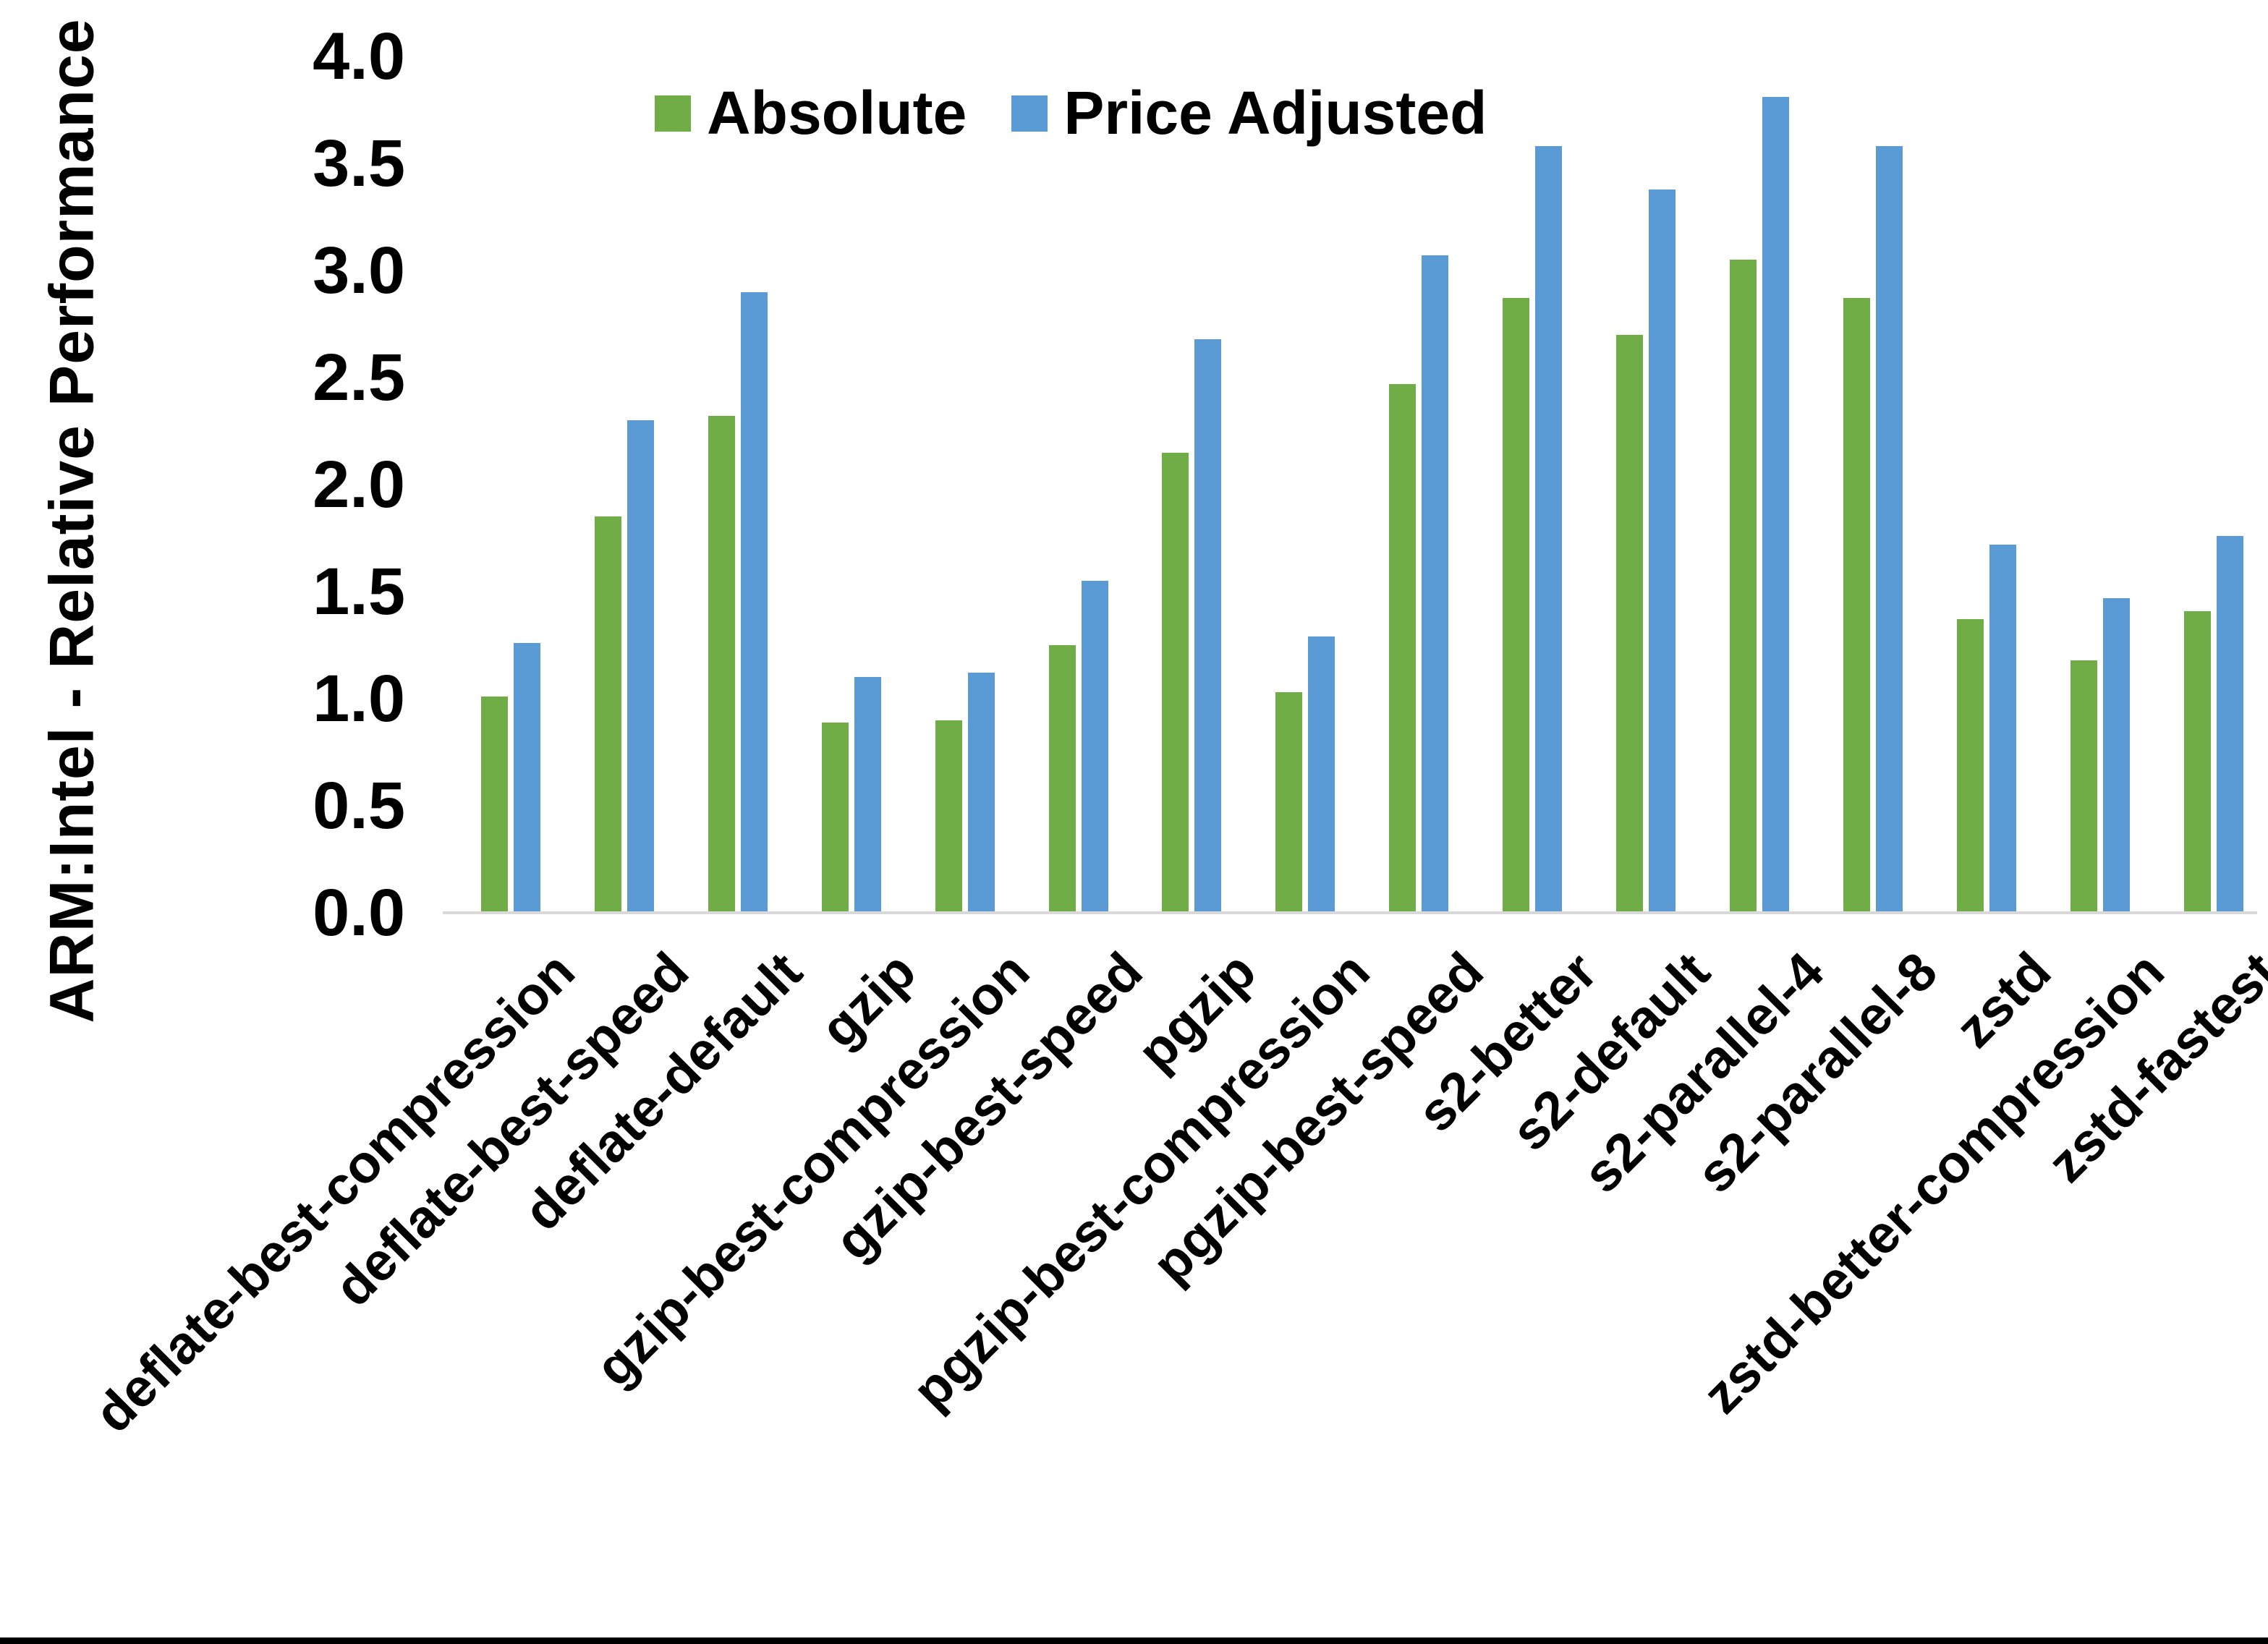 This screenshot has width=2268, height=1644. Describe the element at coordinates (1289, 802) in the screenshot. I see `bar-absolute-pgzip-best-compression` at that location.